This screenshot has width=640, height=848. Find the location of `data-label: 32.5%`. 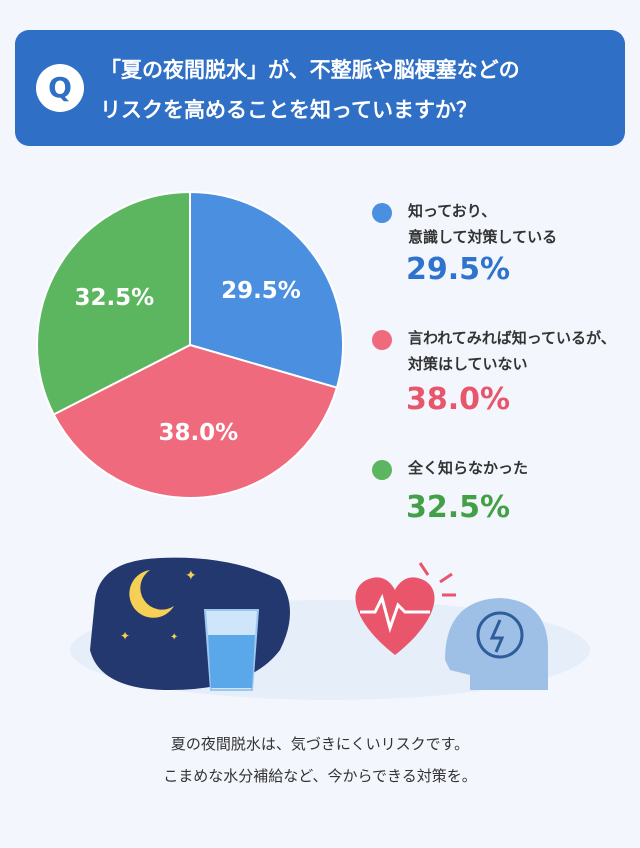

data-label: 32.5% is located at coordinates (114, 298).